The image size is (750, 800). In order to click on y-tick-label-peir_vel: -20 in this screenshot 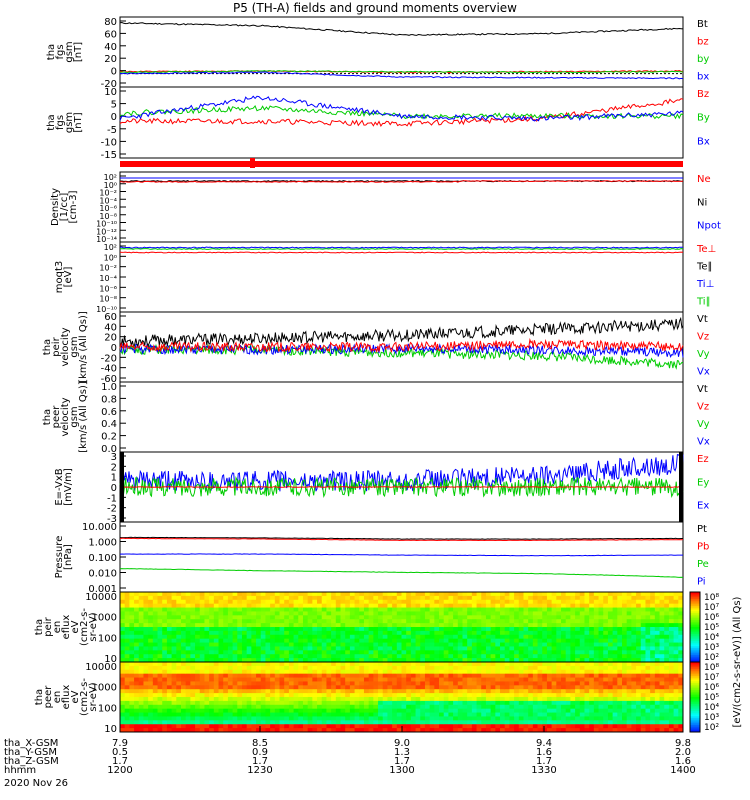, I will do `click(109, 358)`.